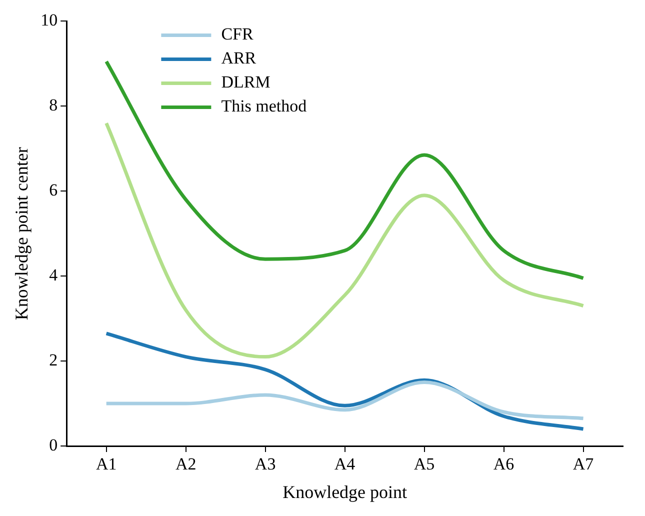 The height and width of the screenshot is (516, 645). What do you see at coordinates (265, 464) in the screenshot?
I see `x-tick-label: A3` at bounding box center [265, 464].